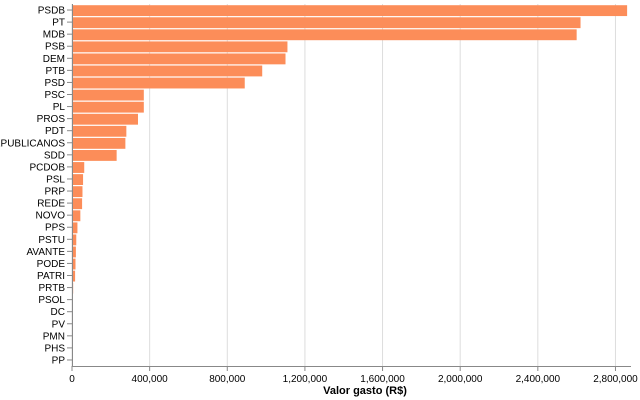  What do you see at coordinates (54, 35) in the screenshot?
I see `y-tick-label: MDB` at bounding box center [54, 35].